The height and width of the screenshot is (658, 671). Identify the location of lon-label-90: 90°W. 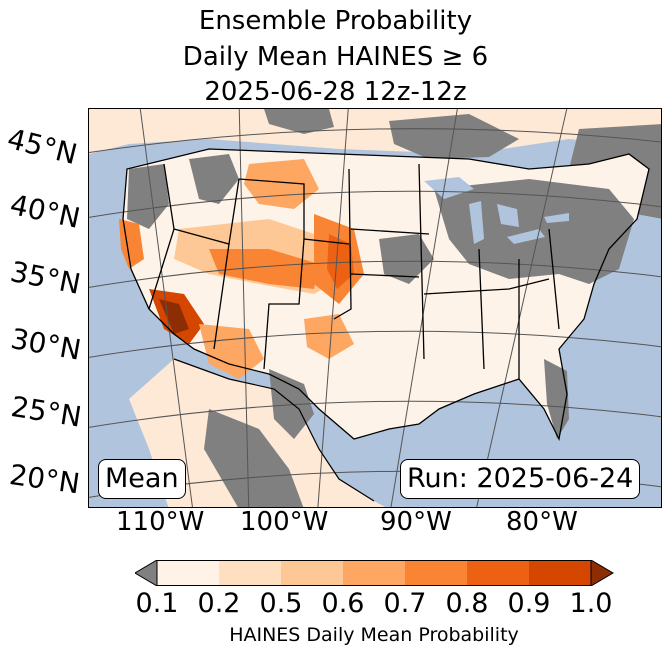
(416, 522).